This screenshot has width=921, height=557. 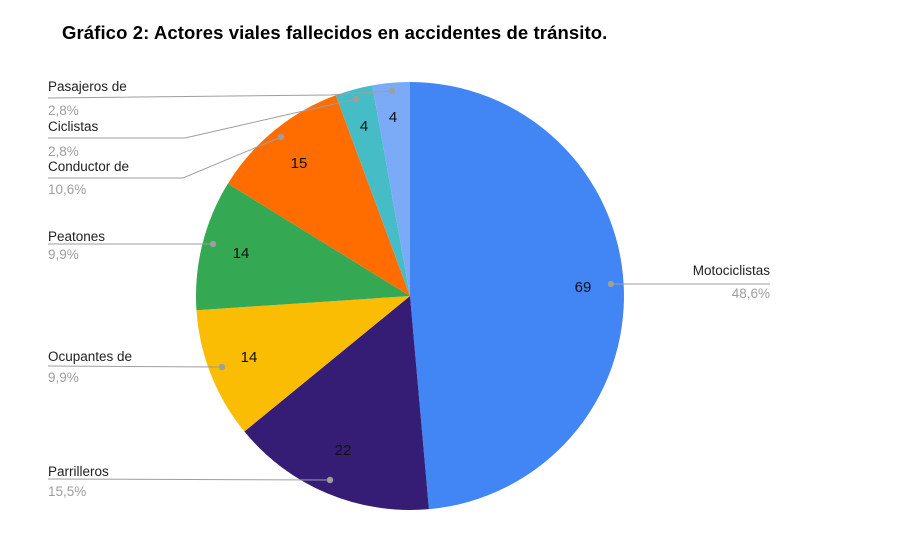 I want to click on leader-line-ciclistas, so click(x=202, y=118).